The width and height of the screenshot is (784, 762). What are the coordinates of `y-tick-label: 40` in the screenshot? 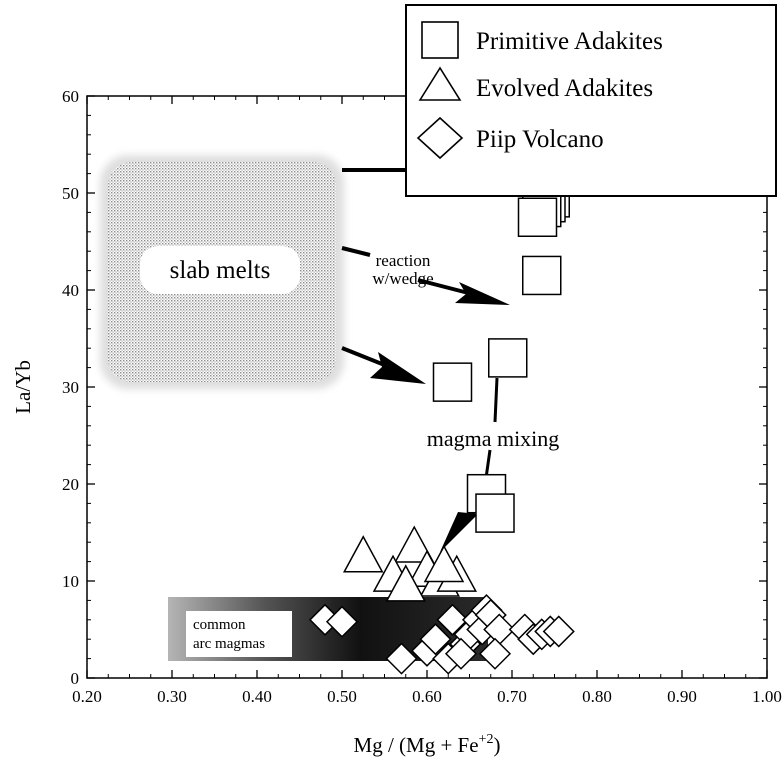 It's located at (70, 290).